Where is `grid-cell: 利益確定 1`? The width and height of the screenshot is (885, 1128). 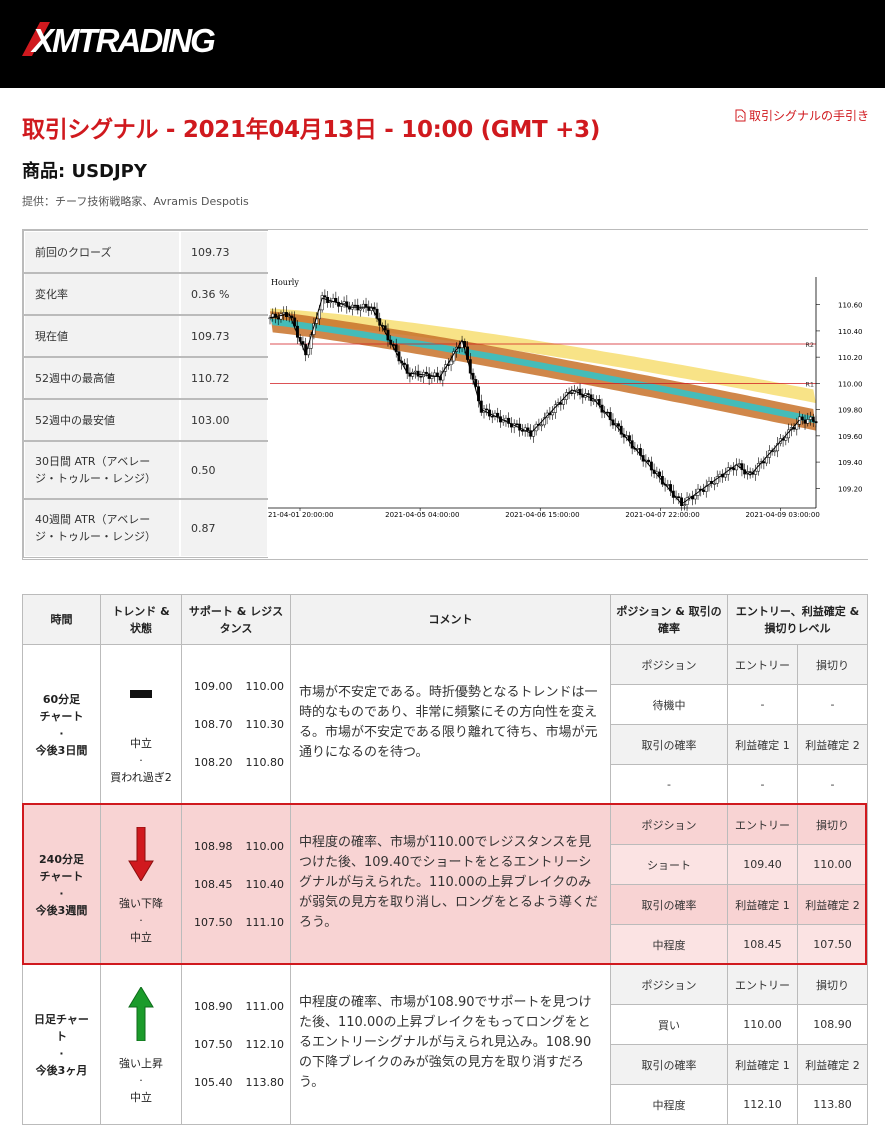 grid-cell: 利益確定 1 is located at coordinates (762, 1064).